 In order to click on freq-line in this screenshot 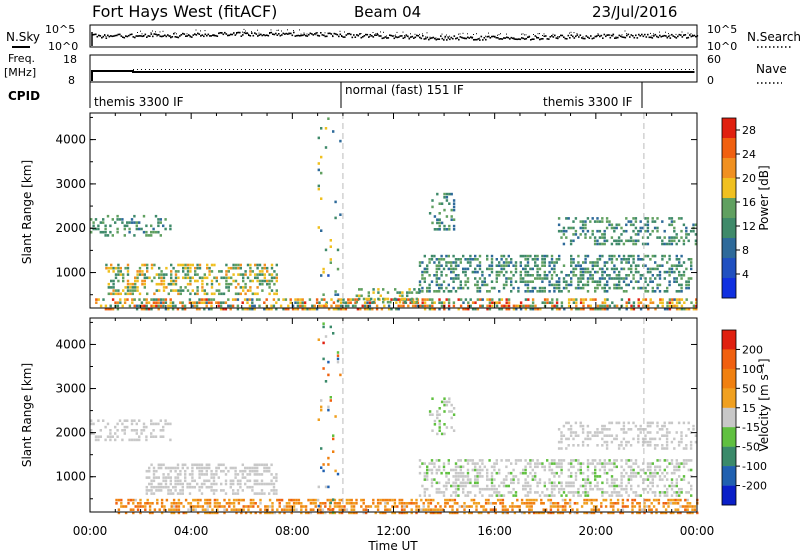, I will do `click(393, 75)`.